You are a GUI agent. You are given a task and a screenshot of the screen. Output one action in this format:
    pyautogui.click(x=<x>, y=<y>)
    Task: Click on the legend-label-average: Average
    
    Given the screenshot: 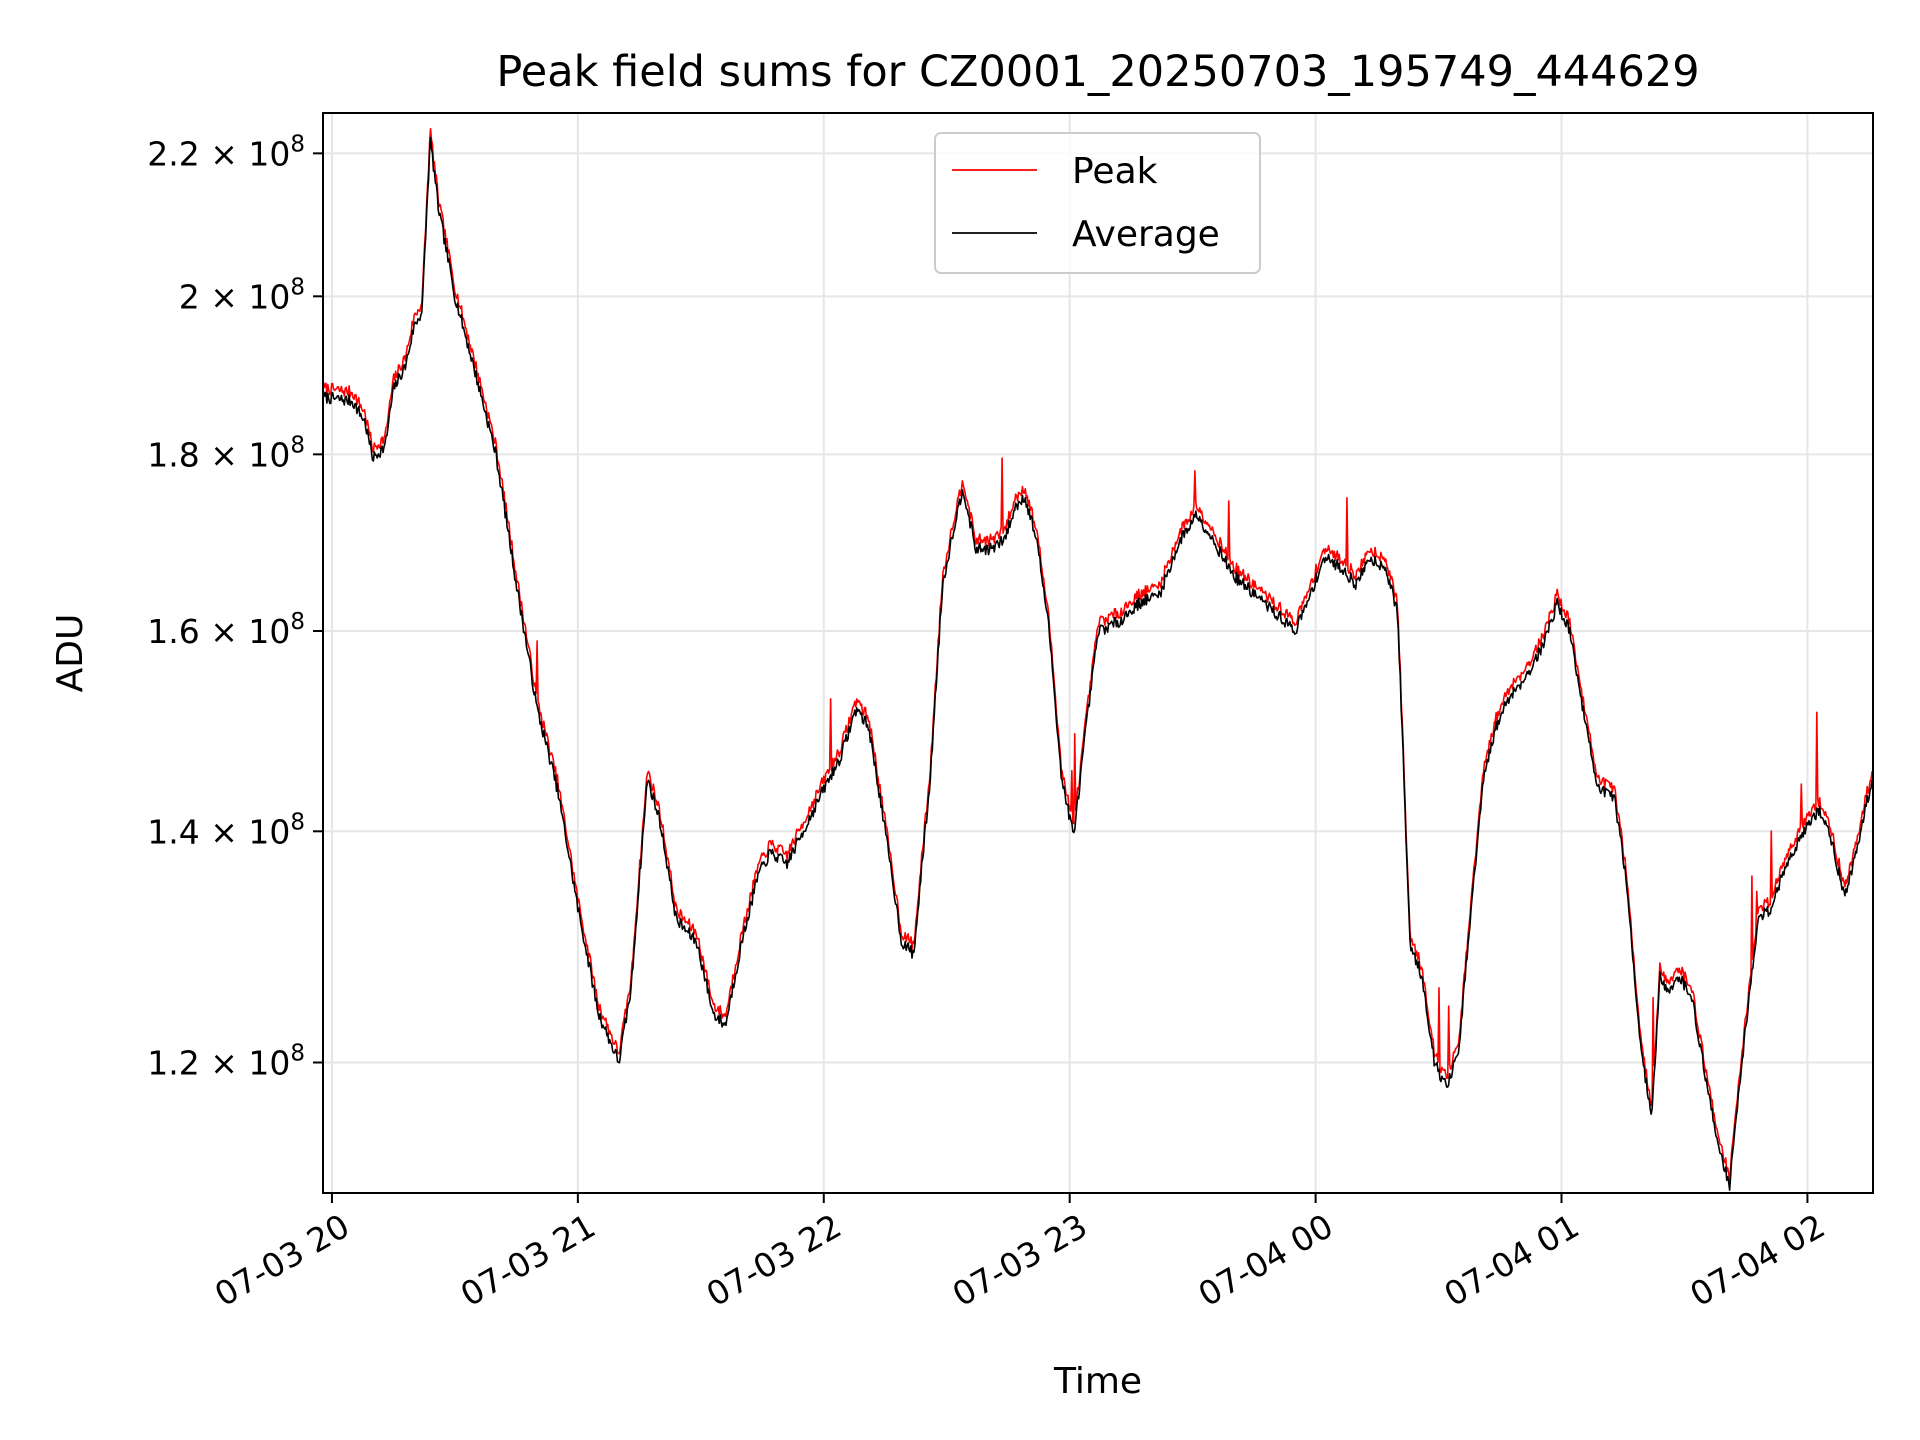 What is the action you would take?
    pyautogui.click(x=1146, y=234)
    